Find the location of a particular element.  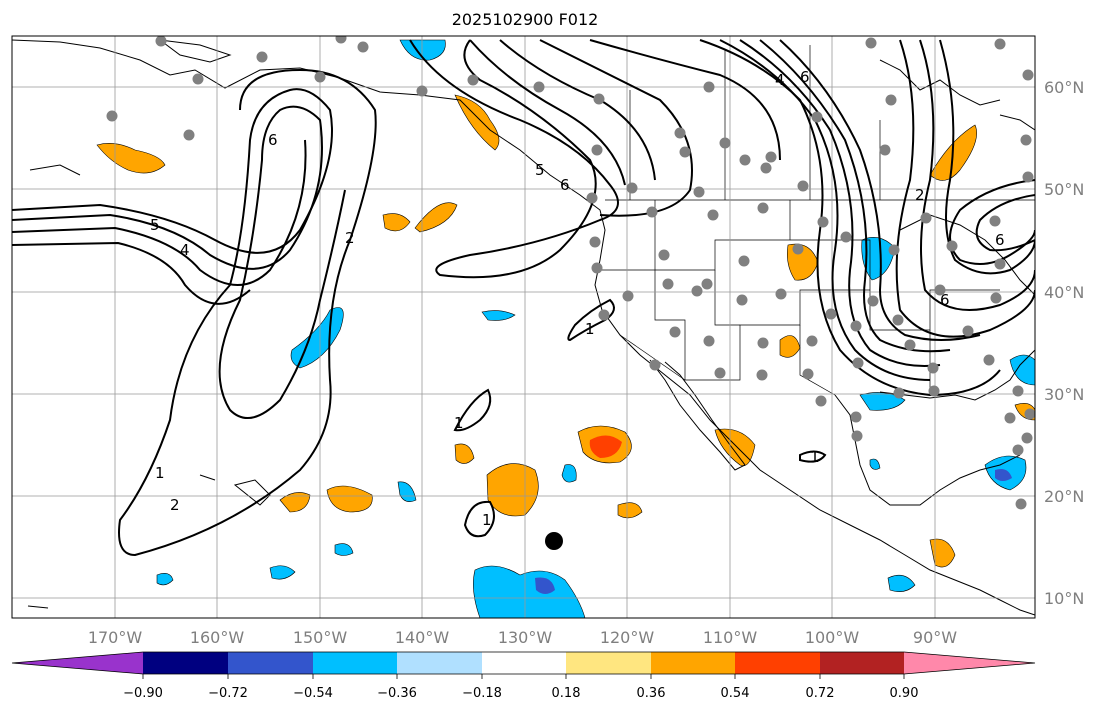

colorbar-tick: 0.54 is located at coordinates (735, 693).